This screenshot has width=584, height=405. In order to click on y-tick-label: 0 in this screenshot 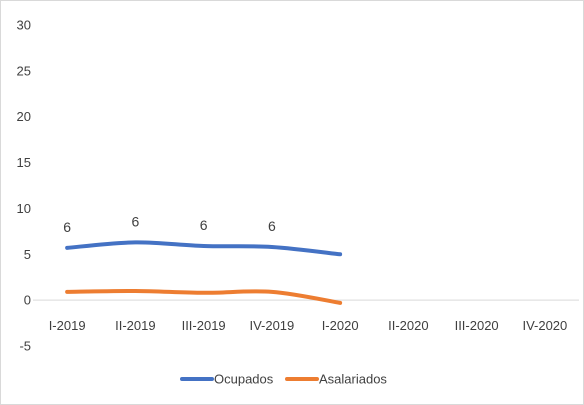, I will do `click(27, 300)`.